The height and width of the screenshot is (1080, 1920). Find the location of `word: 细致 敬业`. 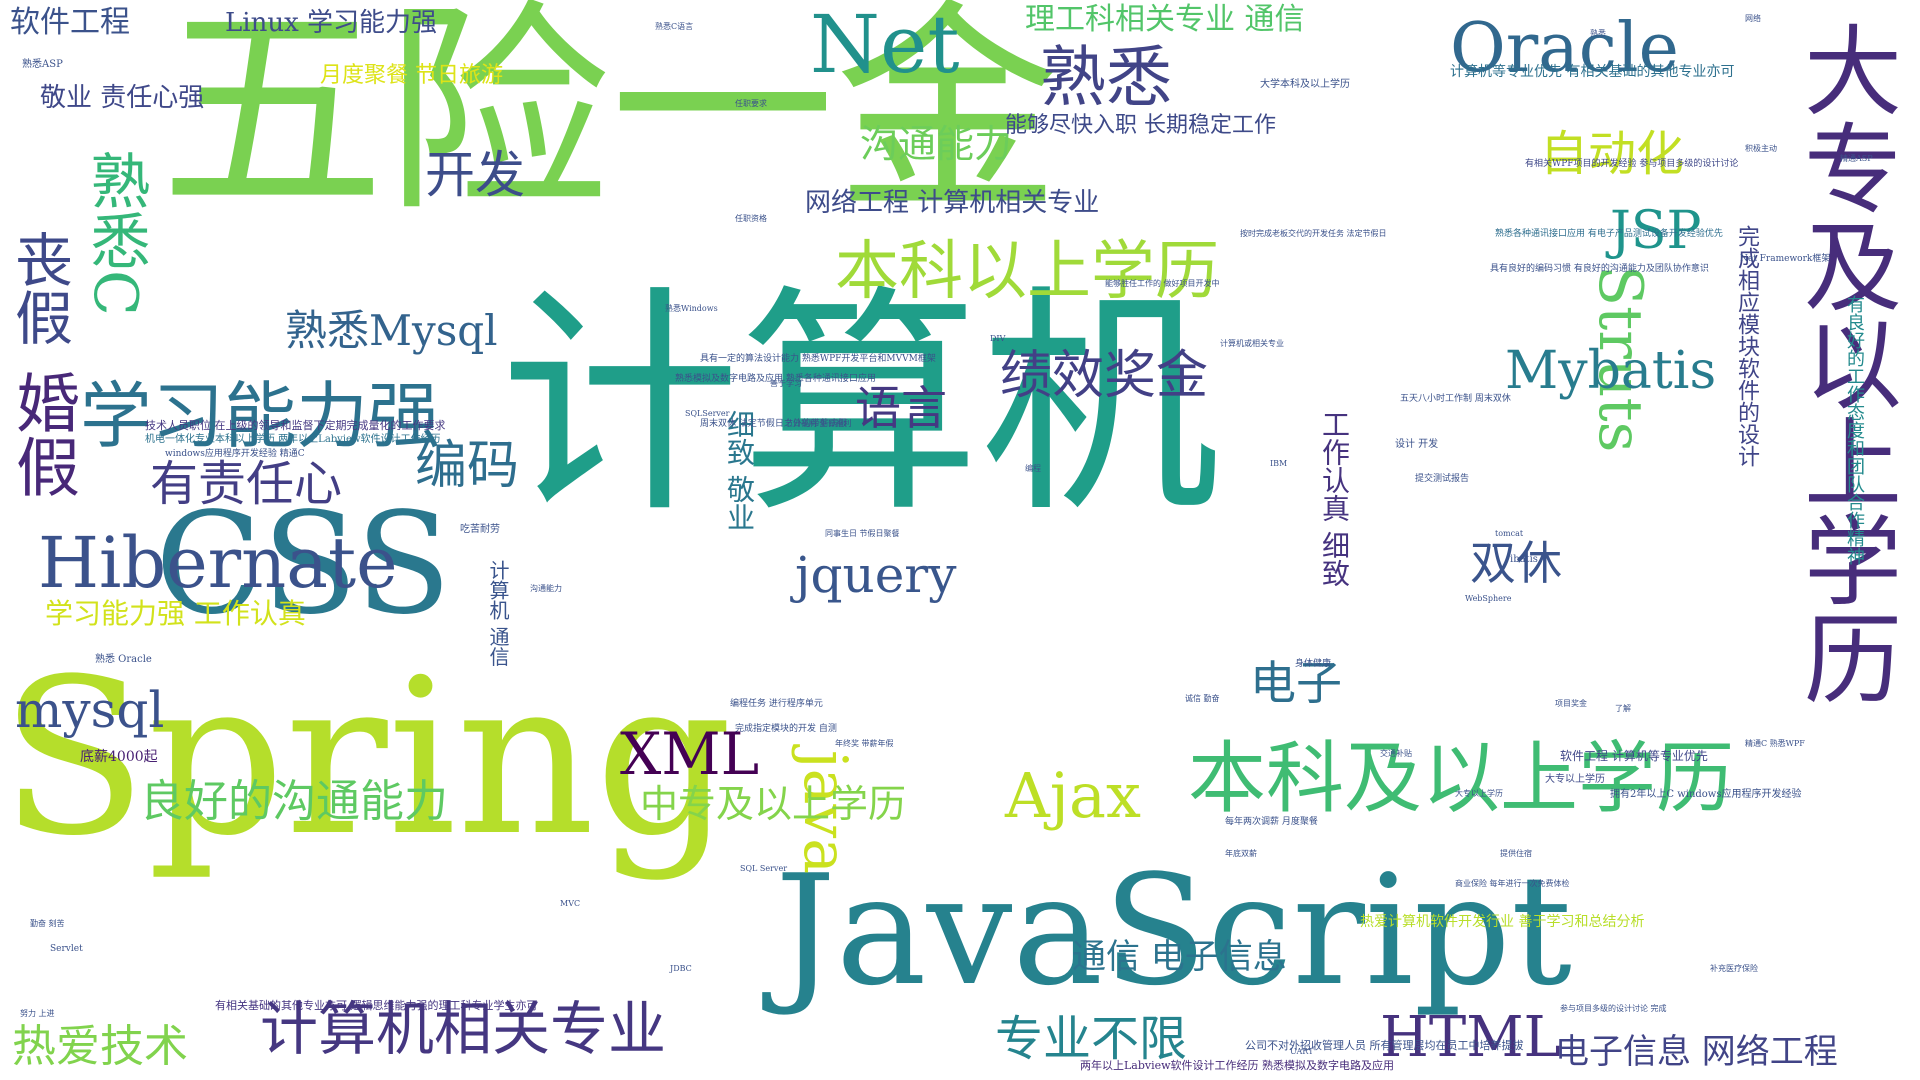

word: 细致 敬业 is located at coordinates (739, 470).